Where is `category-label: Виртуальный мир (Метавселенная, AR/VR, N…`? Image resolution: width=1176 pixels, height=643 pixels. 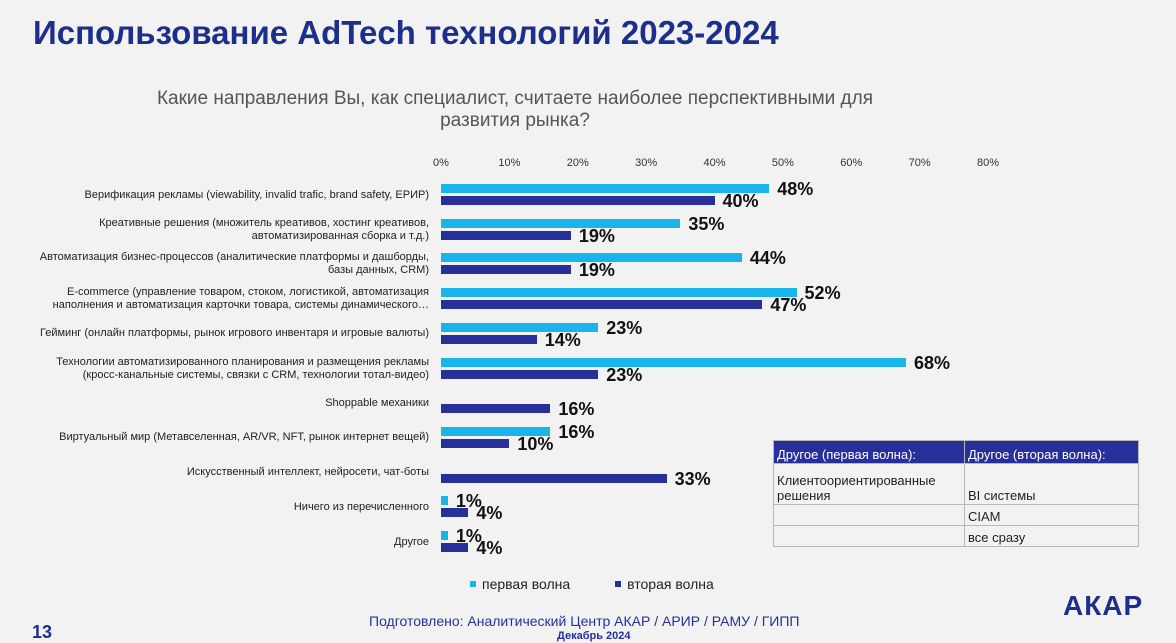
category-label: Виртуальный мир (Метавселенная, AR/VR, N… is located at coordinates (219, 437).